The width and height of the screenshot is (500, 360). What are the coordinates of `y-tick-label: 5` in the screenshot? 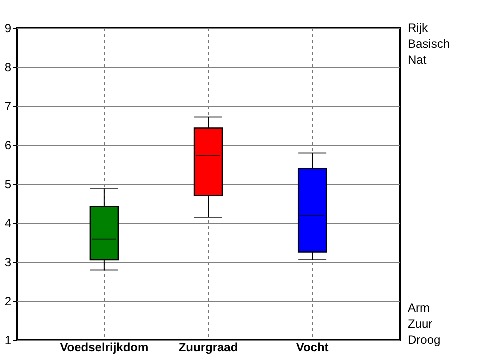 It's located at (8, 185).